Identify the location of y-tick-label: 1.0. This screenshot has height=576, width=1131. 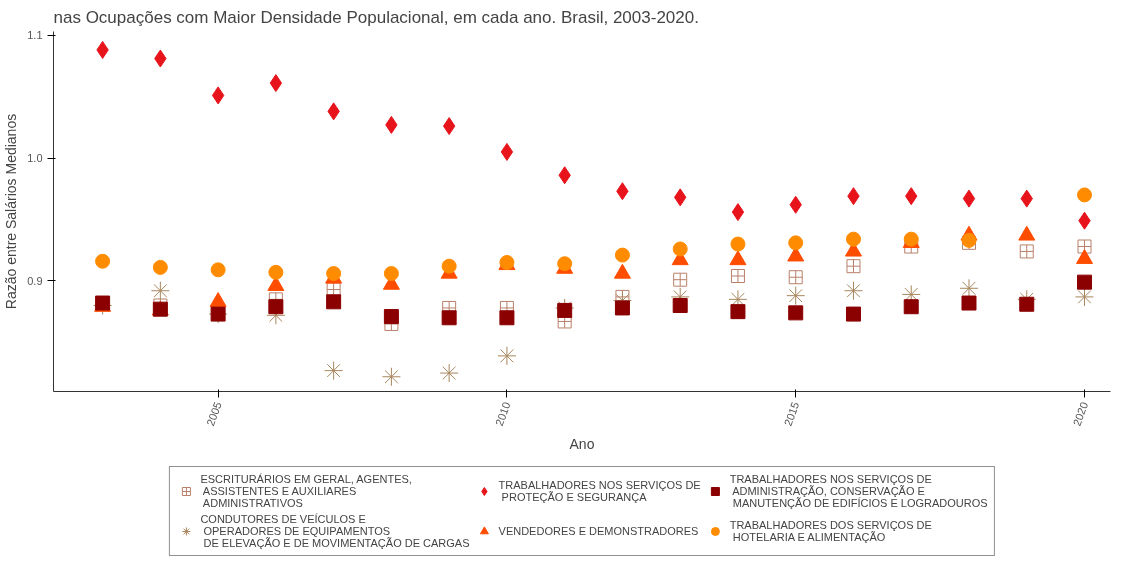
(35, 158).